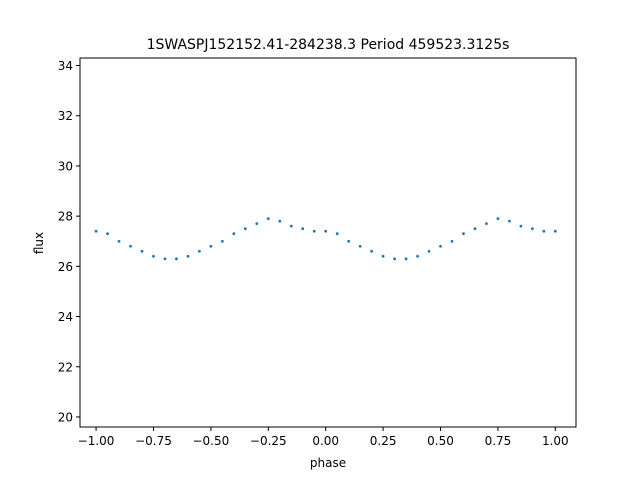  What do you see at coordinates (328, 463) in the screenshot?
I see `x-axis-label: phase` at bounding box center [328, 463].